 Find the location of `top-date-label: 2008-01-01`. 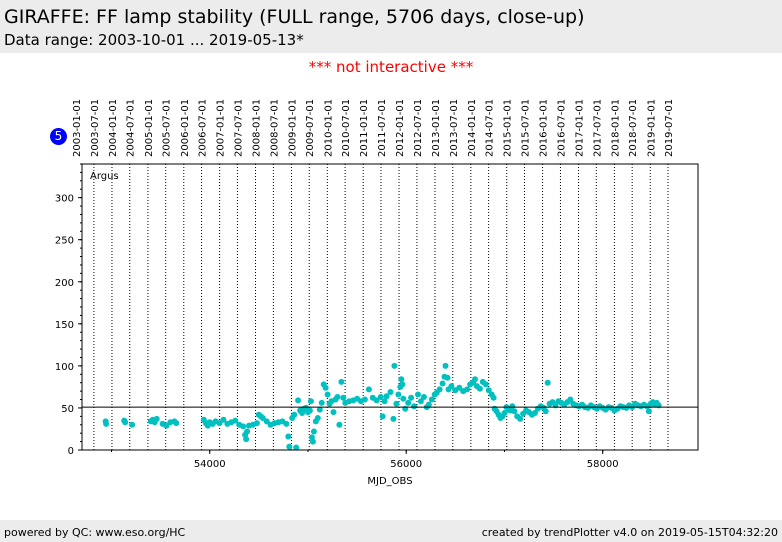

top-date-label: 2008-01-01 is located at coordinates (257, 128).